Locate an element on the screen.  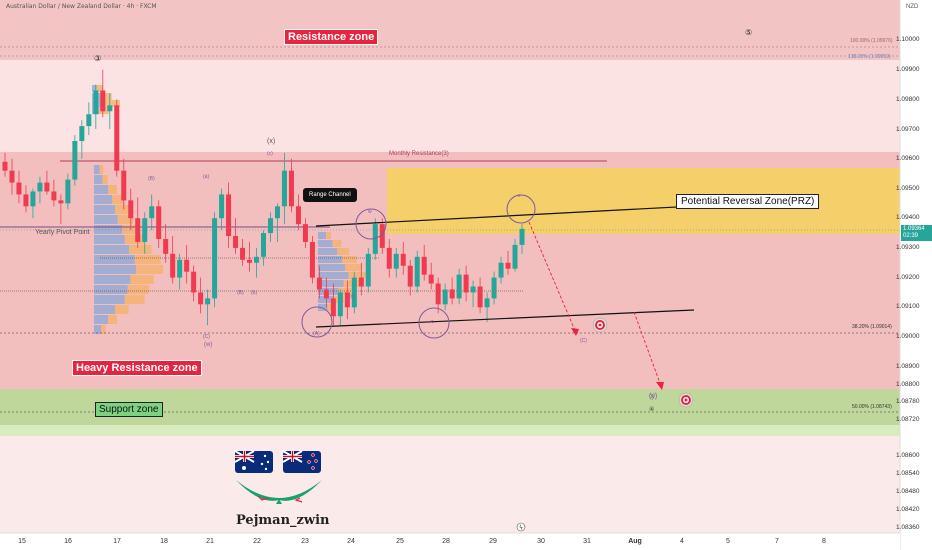
yearly-pivot-label: Yearly Pivot Point is located at coordinates (62, 232).